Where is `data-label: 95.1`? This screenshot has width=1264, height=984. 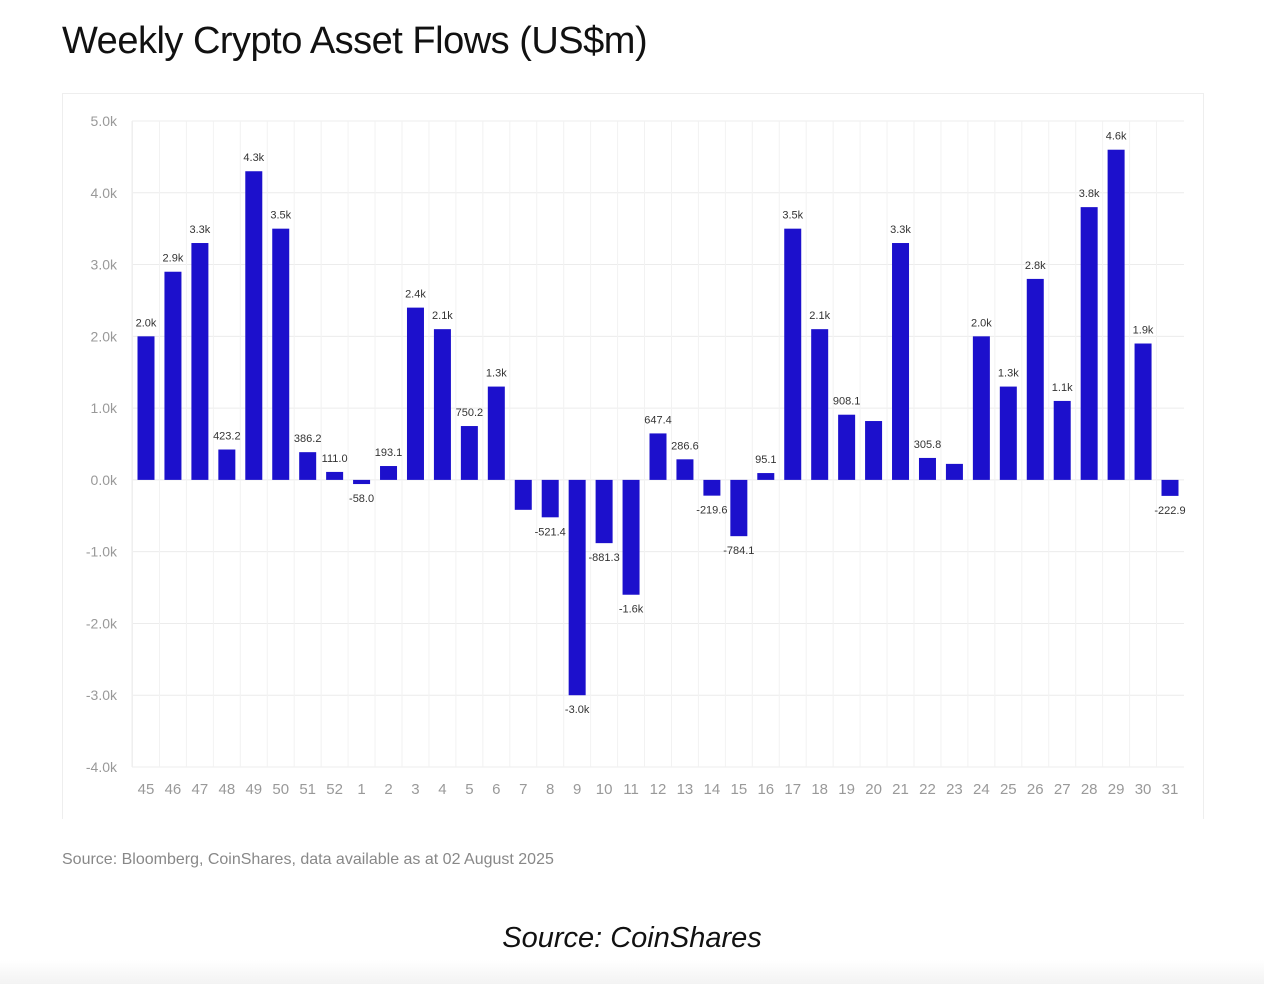
data-label: 95.1 is located at coordinates (765, 460).